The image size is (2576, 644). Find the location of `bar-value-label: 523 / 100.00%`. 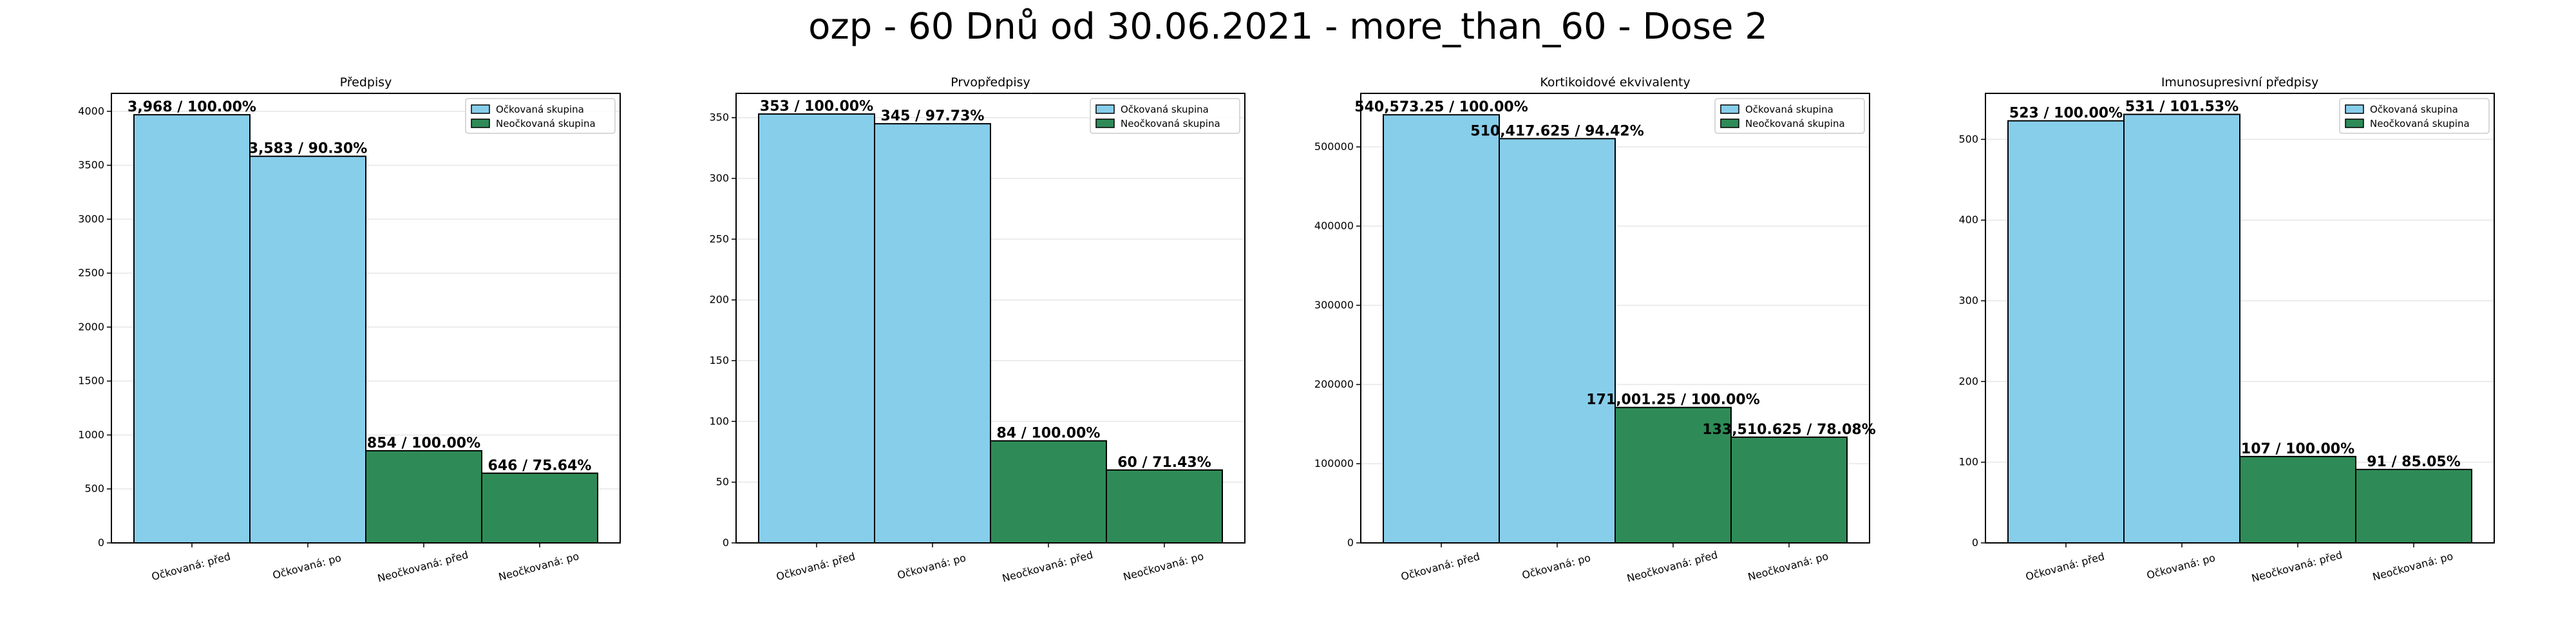

bar-value-label: 523 / 100.00% is located at coordinates (2066, 114).